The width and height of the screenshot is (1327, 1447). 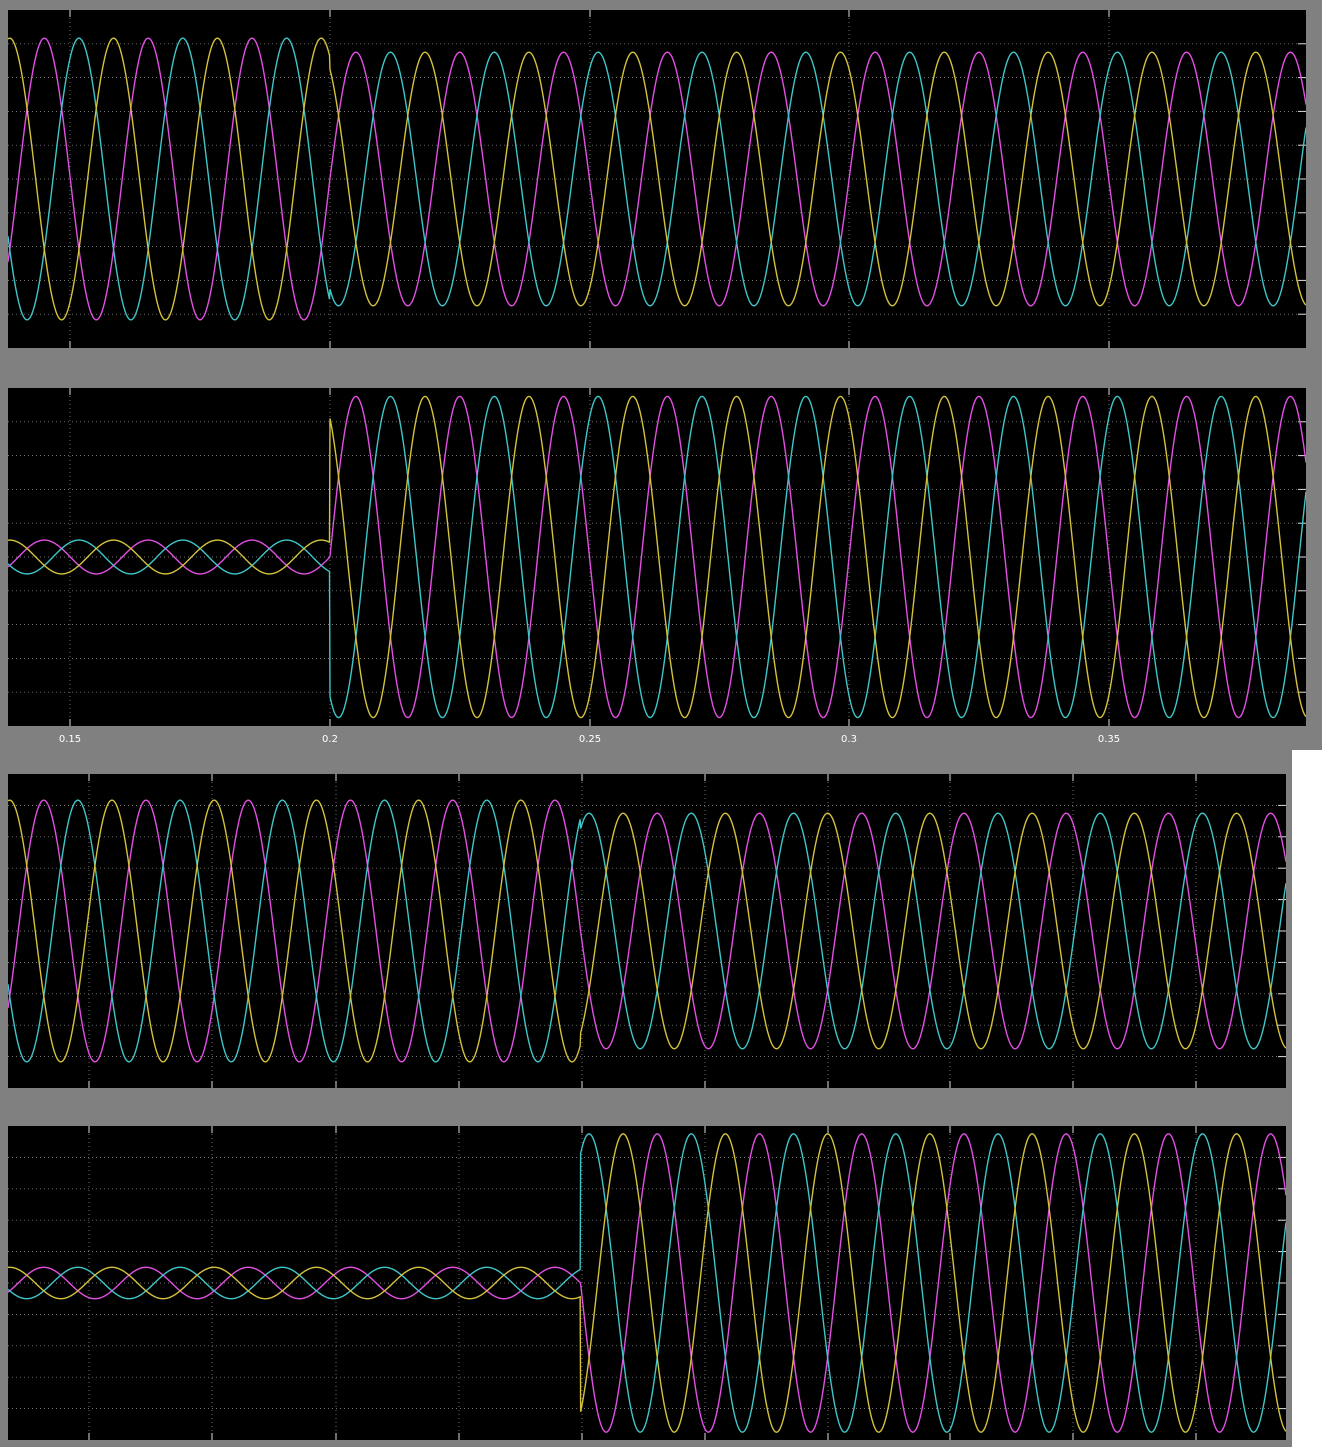 I want to click on x-tick-label: 0.35, so click(x=1109, y=739).